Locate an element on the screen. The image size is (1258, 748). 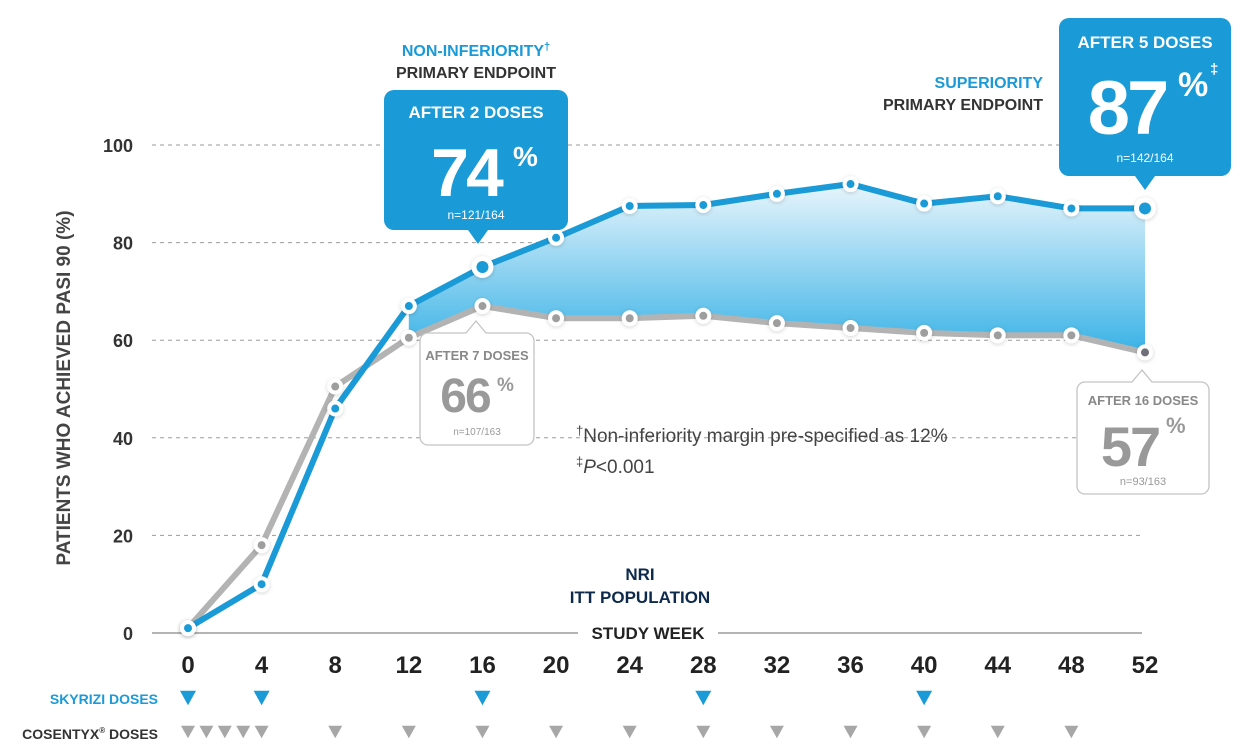
footnote-ddagger: ‡P<0.001 is located at coordinates (615, 466).